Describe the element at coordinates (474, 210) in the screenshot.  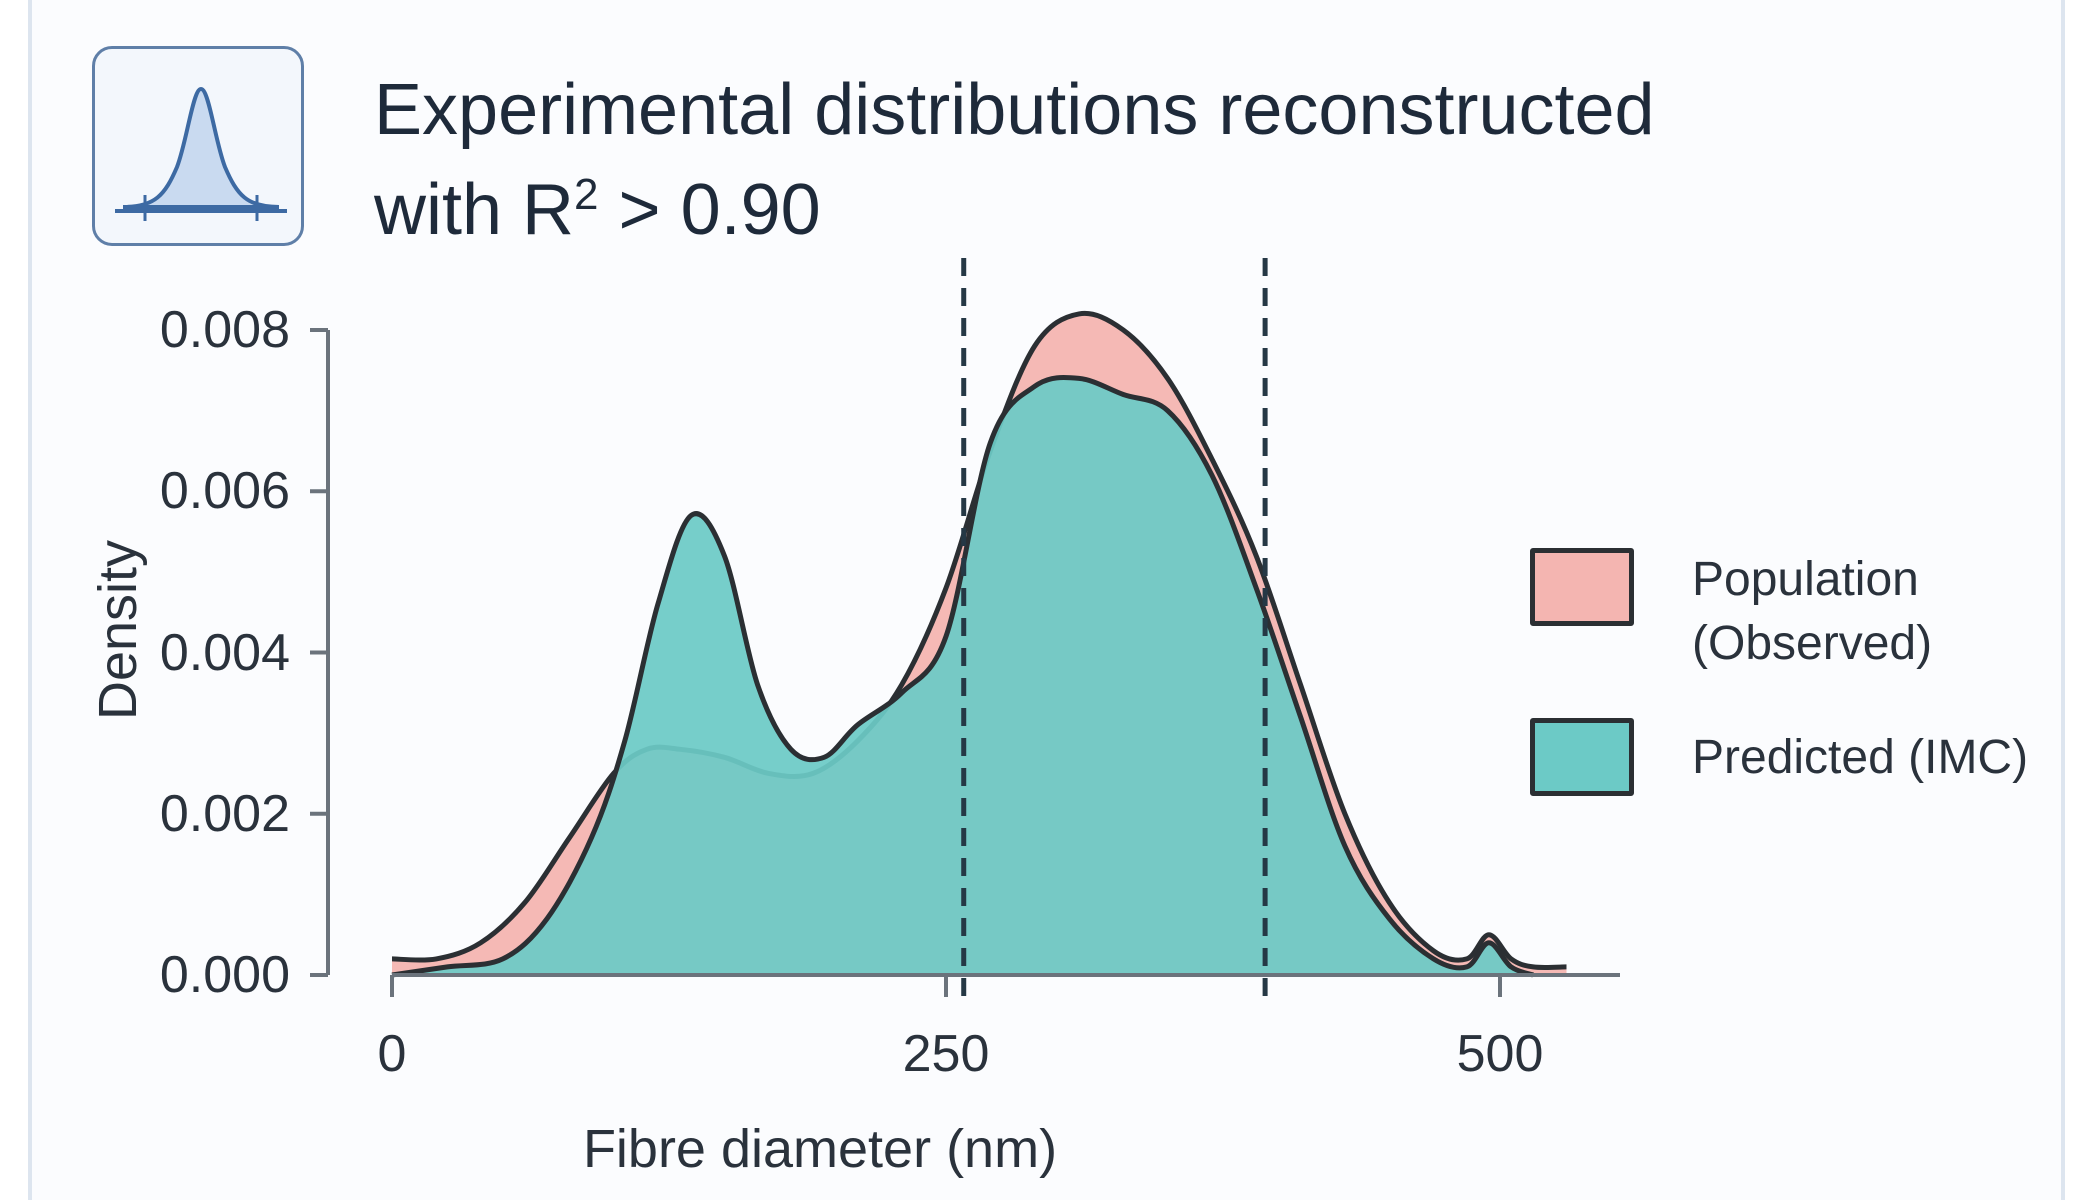
I see `title-line-2-prefix: with R` at that location.